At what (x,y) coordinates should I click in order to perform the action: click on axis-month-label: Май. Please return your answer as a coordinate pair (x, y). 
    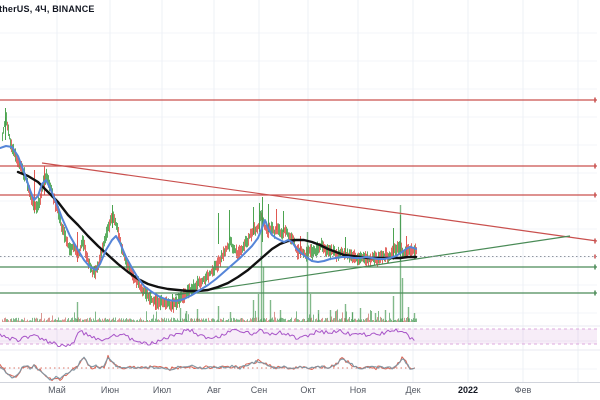
    Looking at the image, I should click on (57, 390).